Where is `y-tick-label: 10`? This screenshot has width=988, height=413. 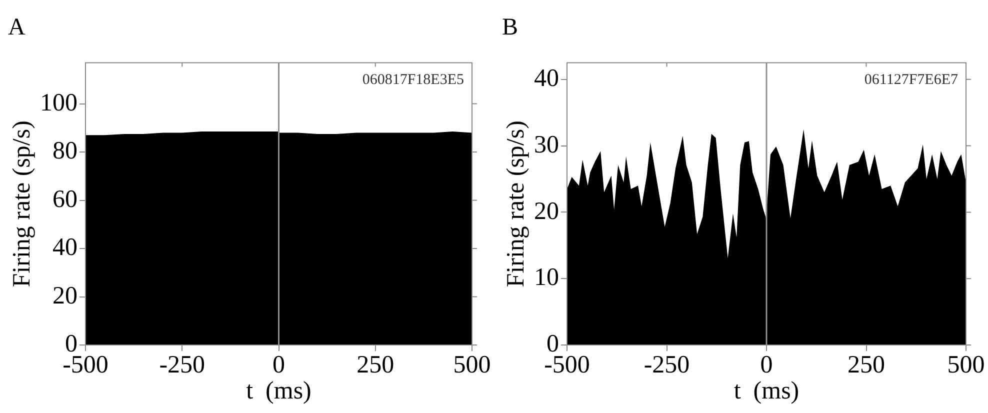
y-tick-label: 10 is located at coordinates (546, 278).